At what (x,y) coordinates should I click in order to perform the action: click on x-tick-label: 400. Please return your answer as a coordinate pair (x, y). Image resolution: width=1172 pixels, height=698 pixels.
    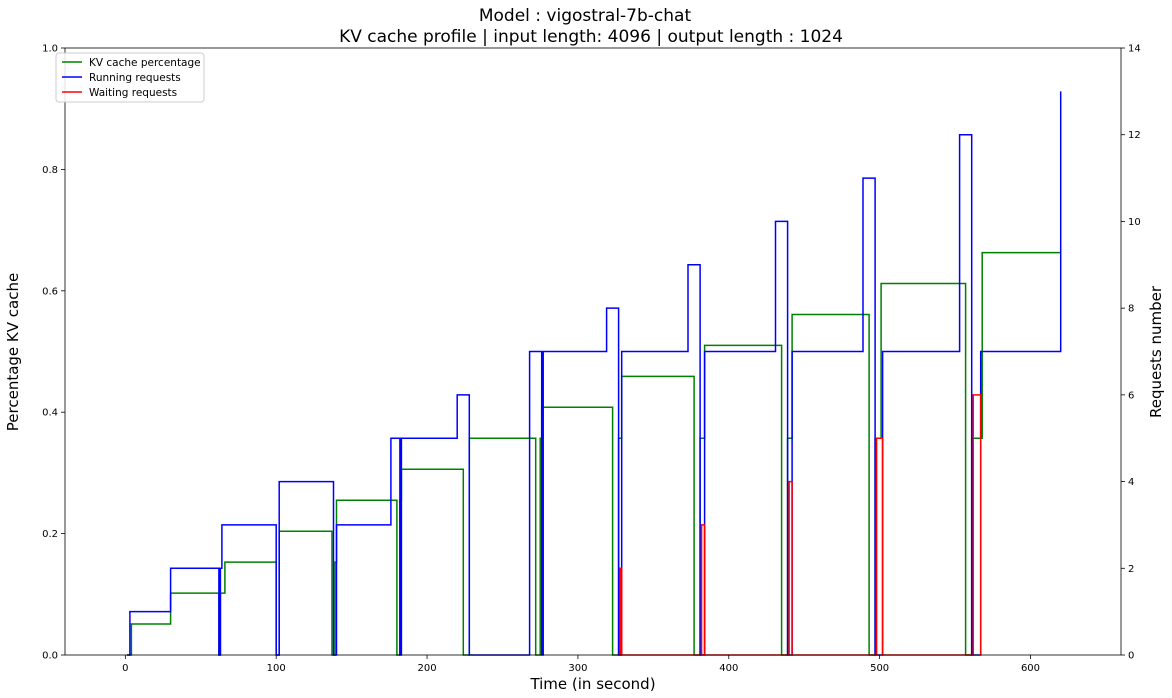
    Looking at the image, I should click on (728, 668).